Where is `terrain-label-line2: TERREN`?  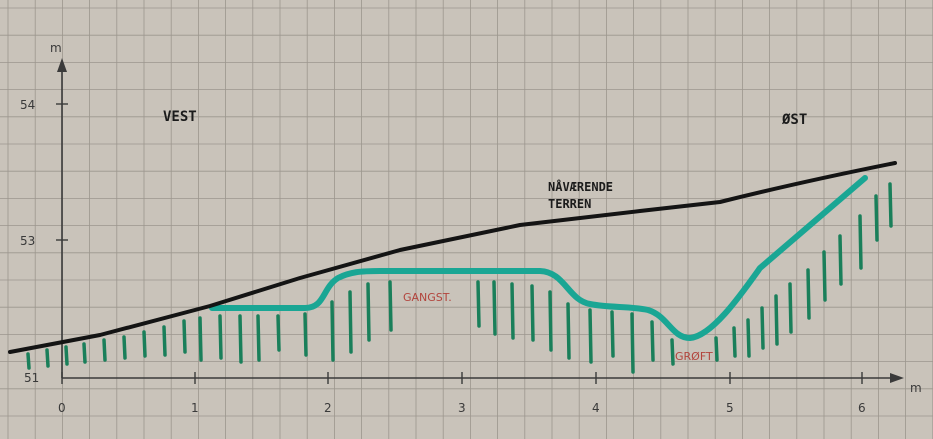
terrain-label-line2: TERREN is located at coordinates (569, 204).